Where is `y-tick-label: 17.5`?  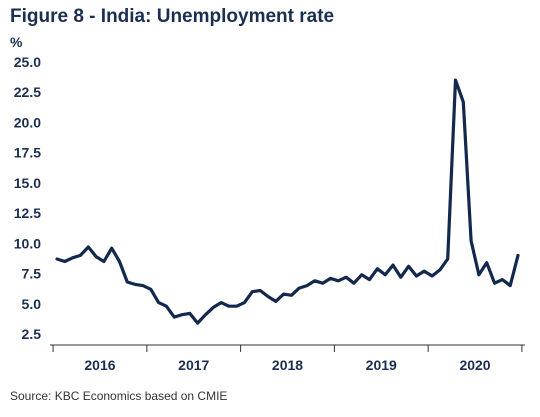
y-tick-label: 17.5 is located at coordinates (27, 153).